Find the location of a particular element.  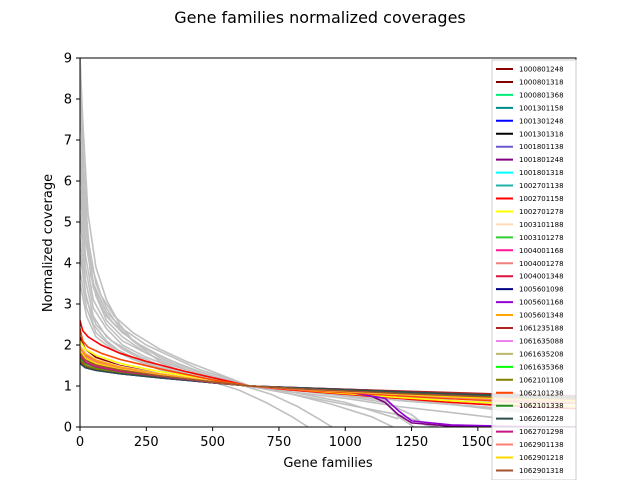

y-tick-label: 4 is located at coordinates (68, 264).